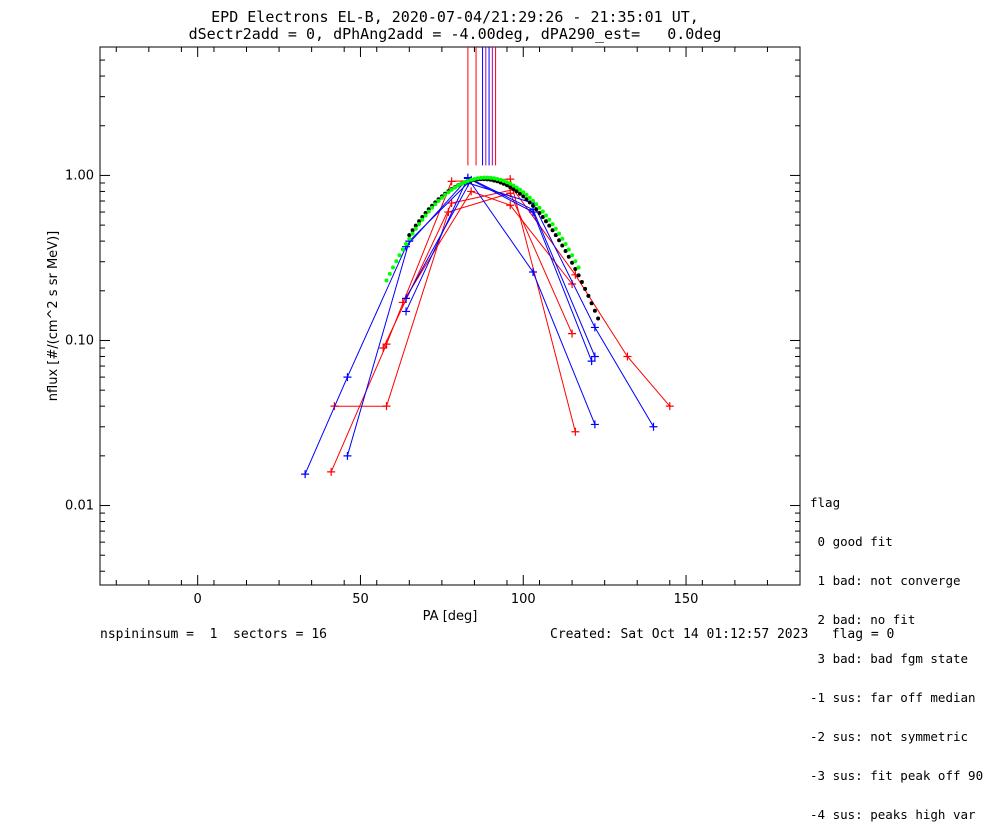  I want to click on x-tick-label: 150, so click(686, 599).